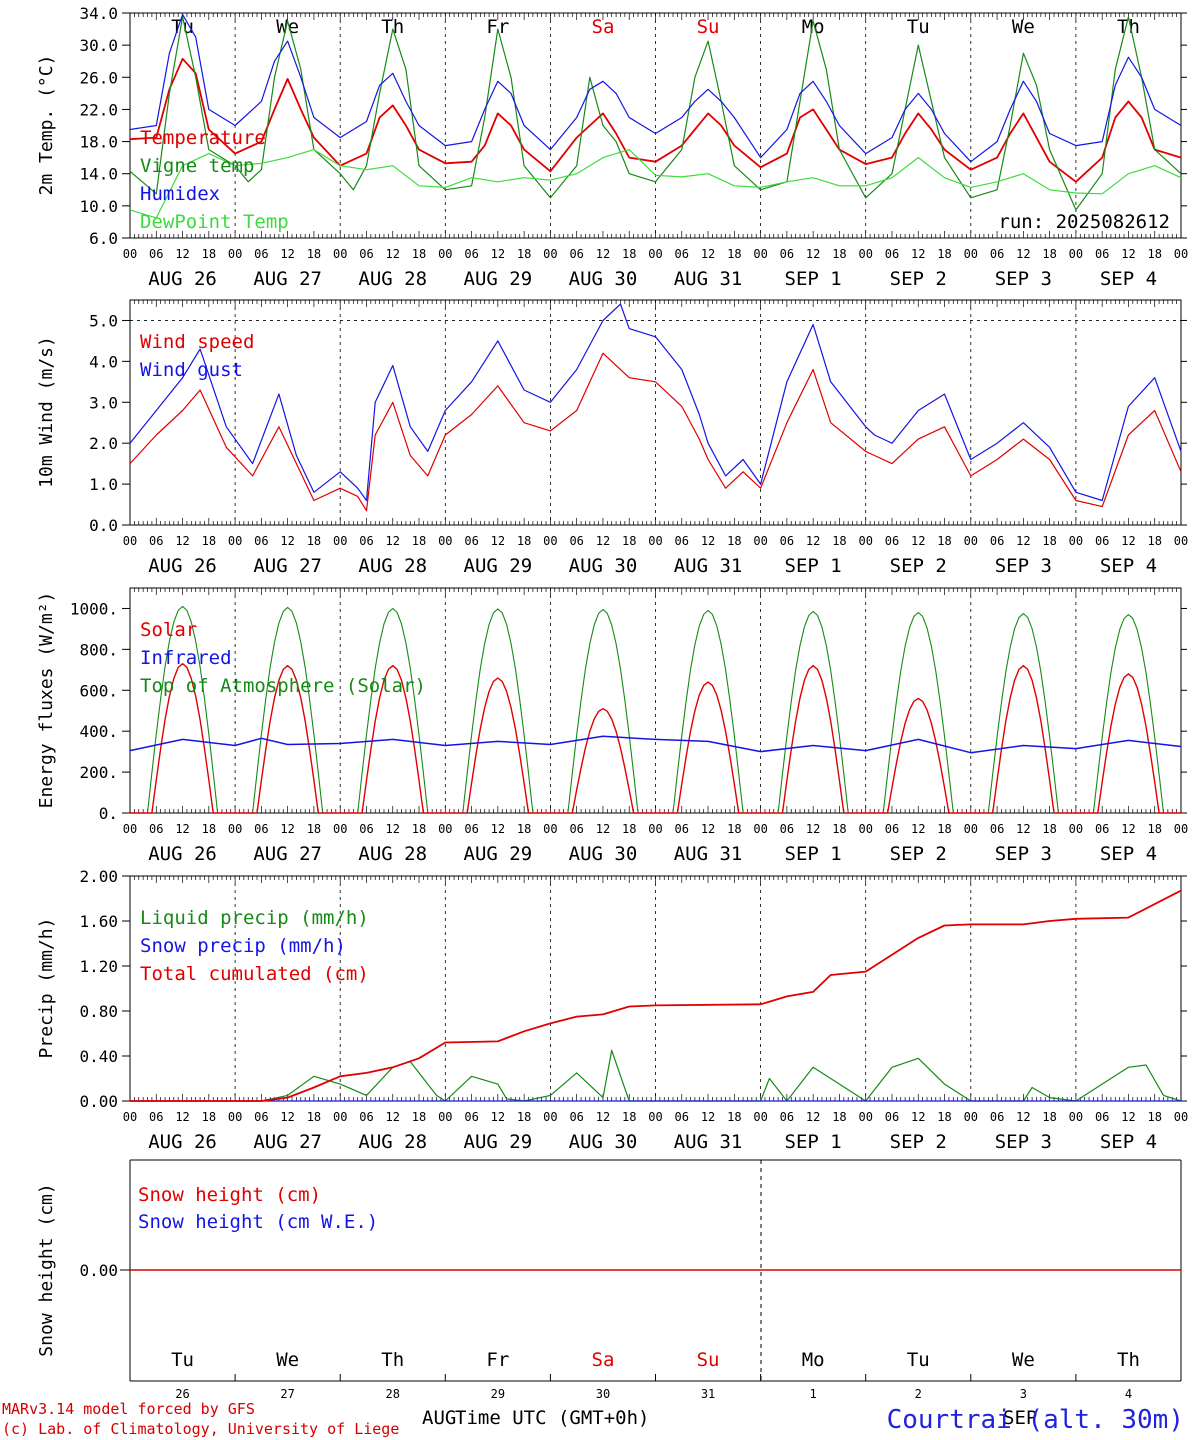 The image size is (1194, 1440). Describe the element at coordinates (98, 1056) in the screenshot. I see `y-tick-label: 0.40` at that location.